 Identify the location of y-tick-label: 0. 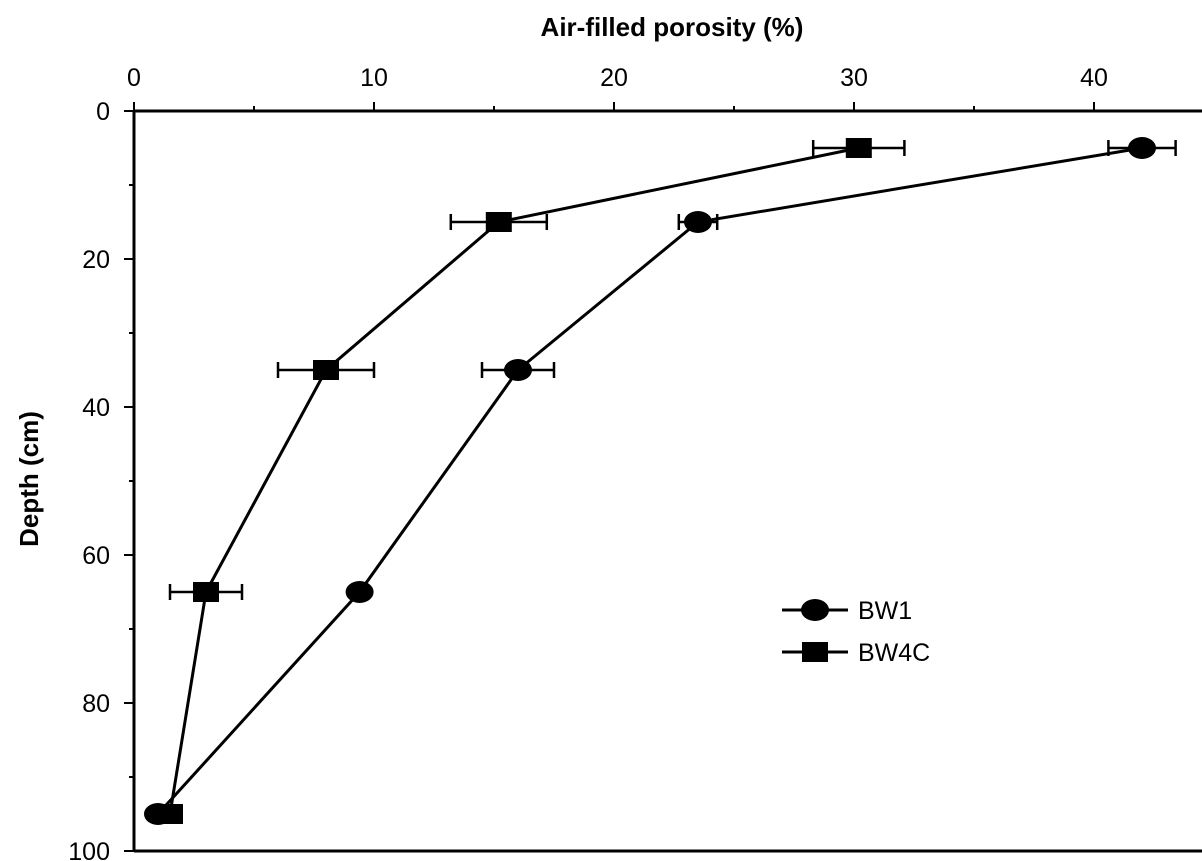
(103, 112).